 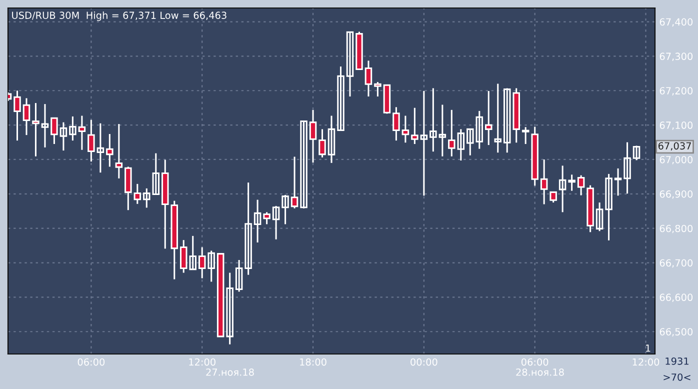 I want to click on annotation: 67,037, so click(x=674, y=146).